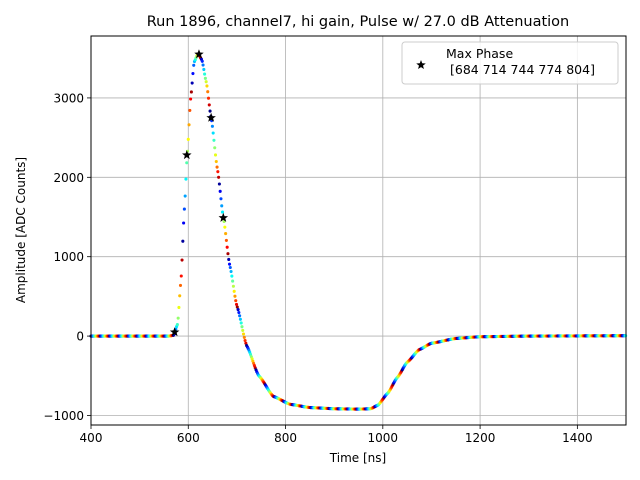 The height and width of the screenshot is (480, 640). Describe the element at coordinates (336, 435) in the screenshot. I see `x-axis-ticks: 400 600 800 1000 1200 1400` at that location.